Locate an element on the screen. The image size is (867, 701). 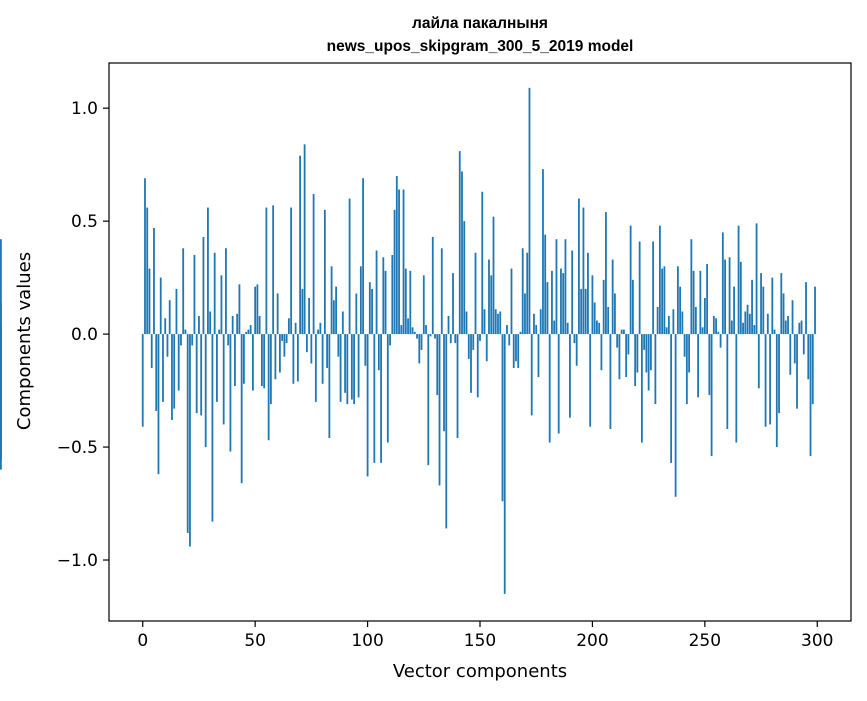
y-tick-label: 0.0 is located at coordinates (84, 335).